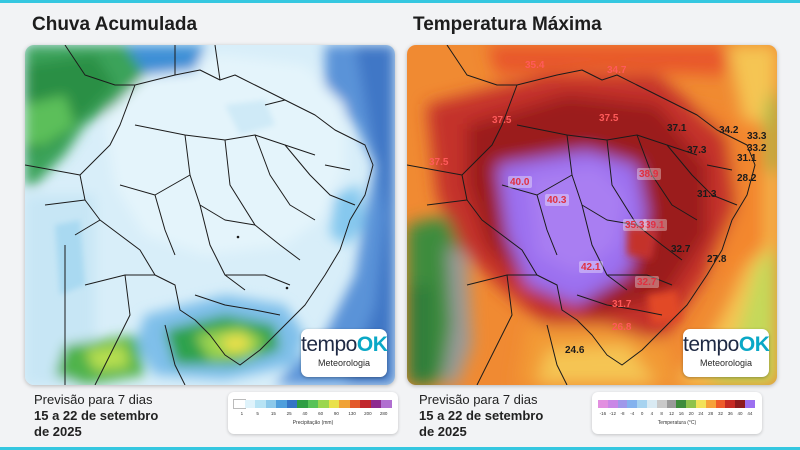 This screenshot has height=450, width=800. What do you see at coordinates (720, 413) in the screenshot?
I see `temperature-legend-tick: 32` at bounding box center [720, 413].